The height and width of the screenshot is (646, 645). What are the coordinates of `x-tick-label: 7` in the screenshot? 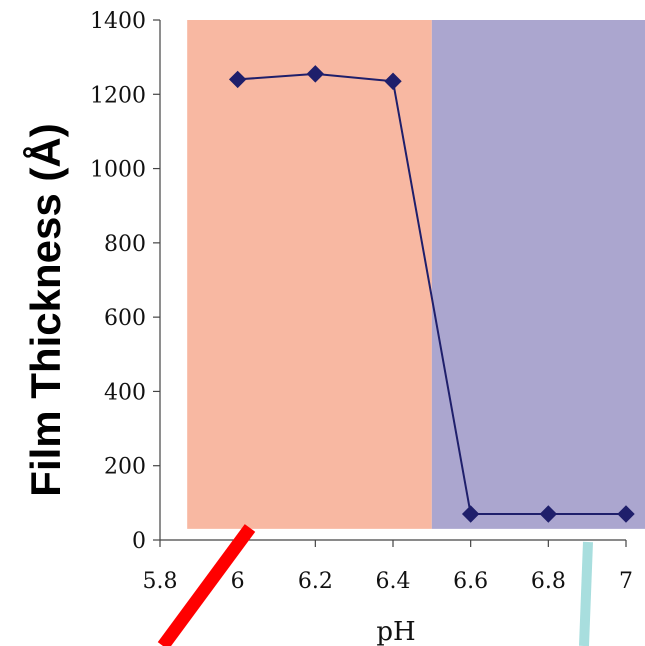 It's located at (626, 581).